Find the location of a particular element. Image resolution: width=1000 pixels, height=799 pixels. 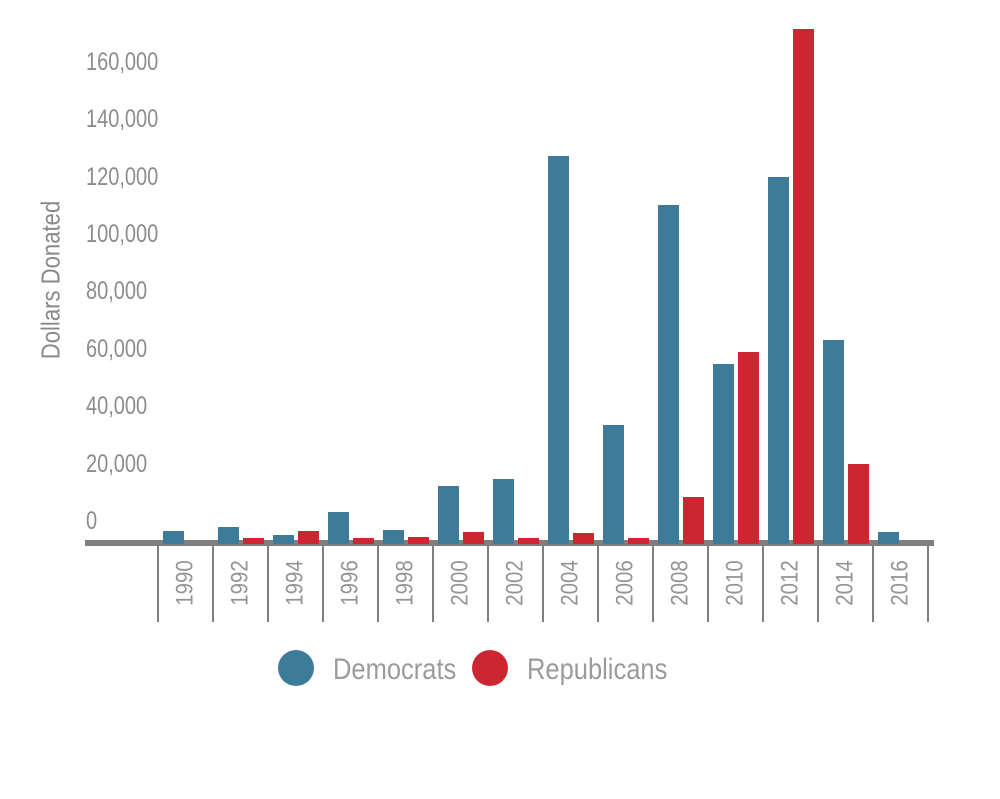

y-tick-label: 140,000 is located at coordinates (122, 119).